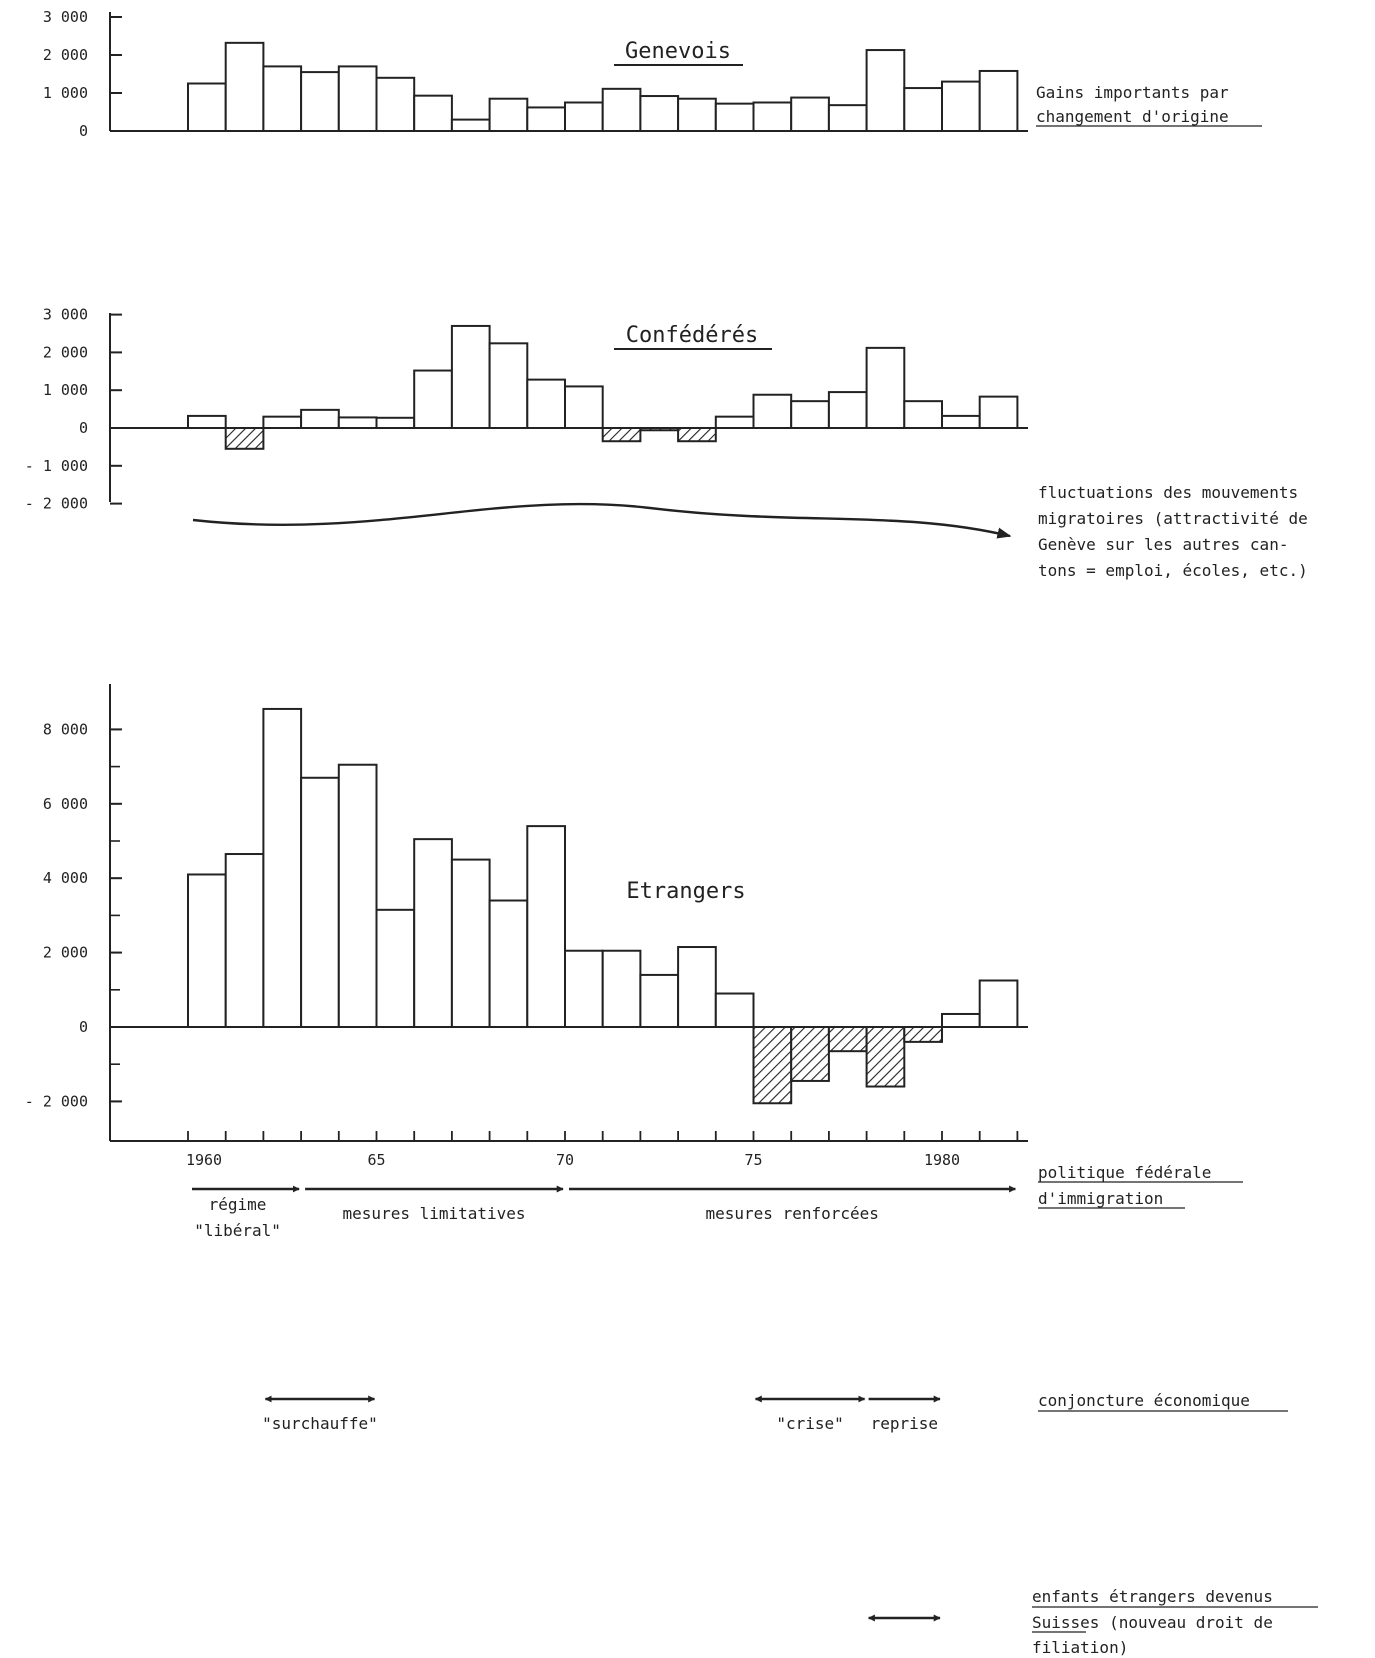  What do you see at coordinates (569, 1150) in the screenshot?
I see `etrangers-x-axis: 1960 65 70 75 1980` at bounding box center [569, 1150].